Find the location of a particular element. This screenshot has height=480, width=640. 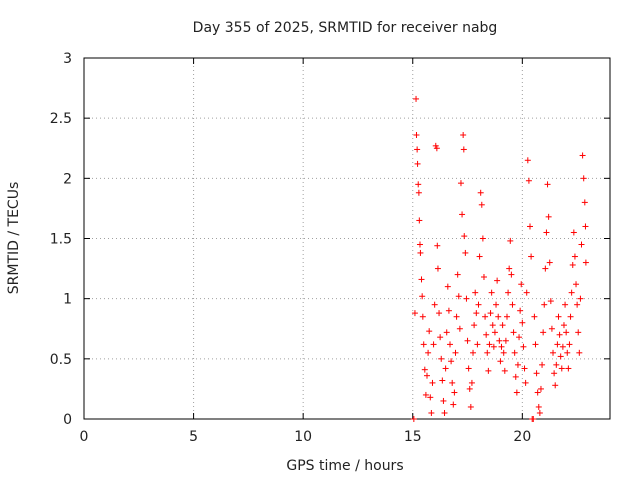

y-tick-label: 2 is located at coordinates (67, 179).